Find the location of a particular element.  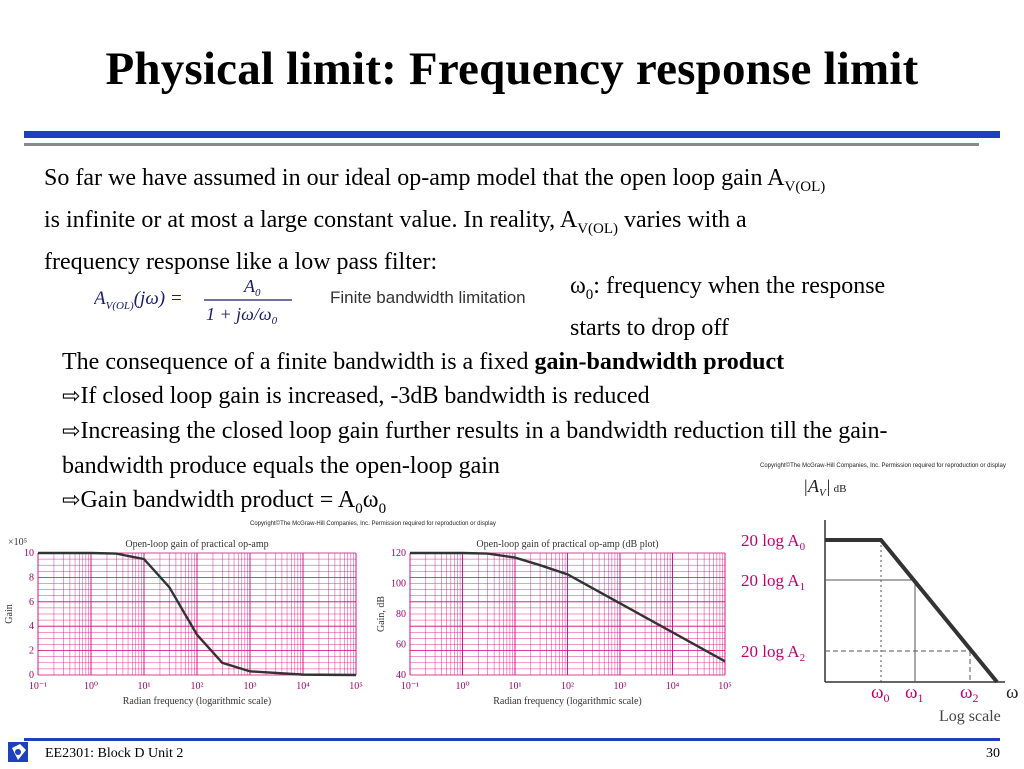

y-level-label: 20 log A1 is located at coordinates (773, 582).